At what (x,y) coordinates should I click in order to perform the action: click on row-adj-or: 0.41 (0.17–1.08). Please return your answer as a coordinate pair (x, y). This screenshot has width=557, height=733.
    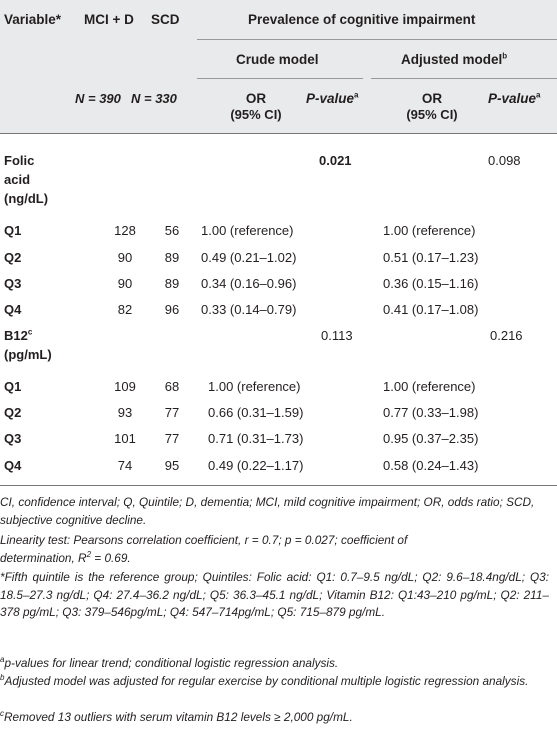
    Looking at the image, I should click on (431, 309).